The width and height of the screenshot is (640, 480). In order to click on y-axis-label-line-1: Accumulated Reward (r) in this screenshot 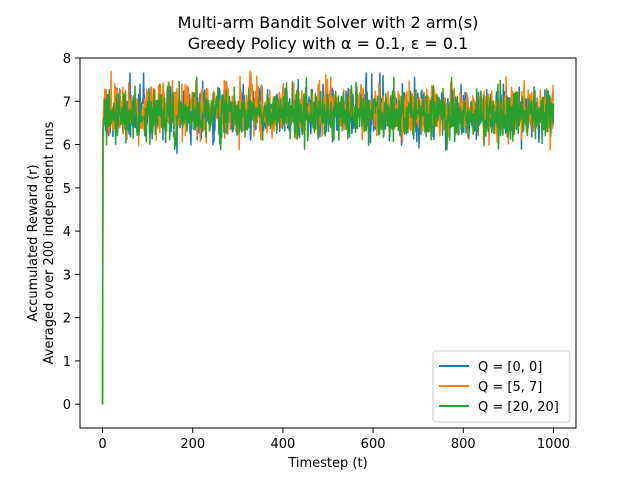, I will do `click(33, 242)`.